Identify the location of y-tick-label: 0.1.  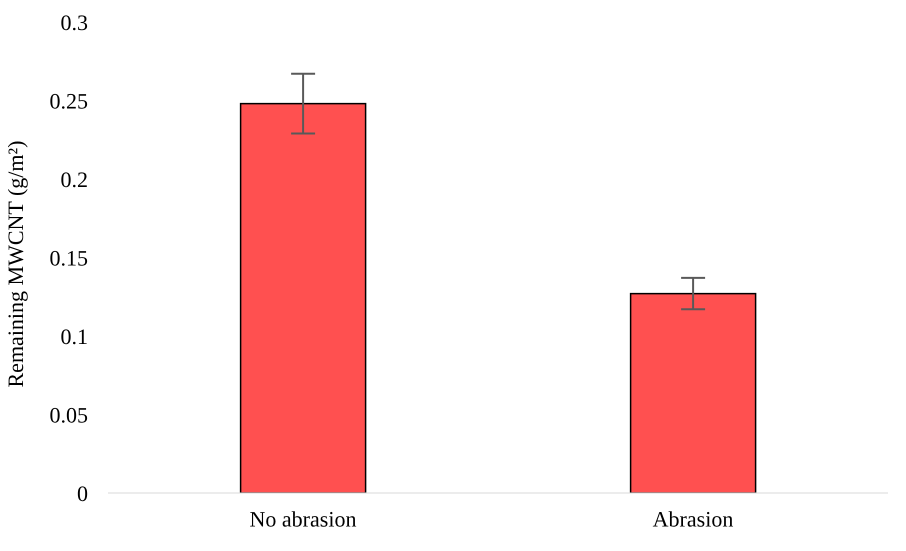
(74, 336).